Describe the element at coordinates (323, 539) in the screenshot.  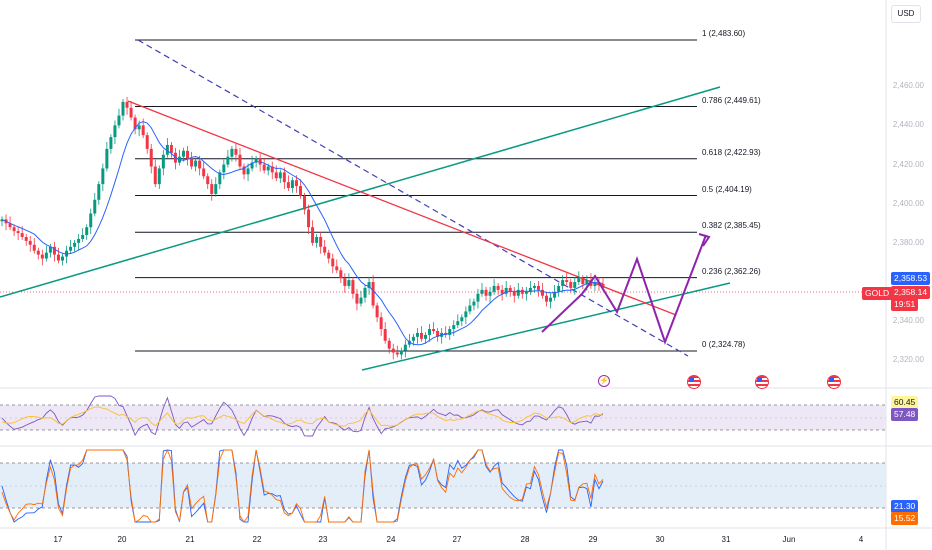
I see `time-axis-tick: 23` at that location.